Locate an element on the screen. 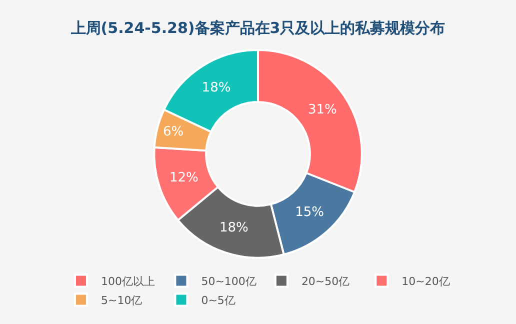 The width and height of the screenshot is (516, 324). legend-label: 50~100亿 is located at coordinates (228, 281).